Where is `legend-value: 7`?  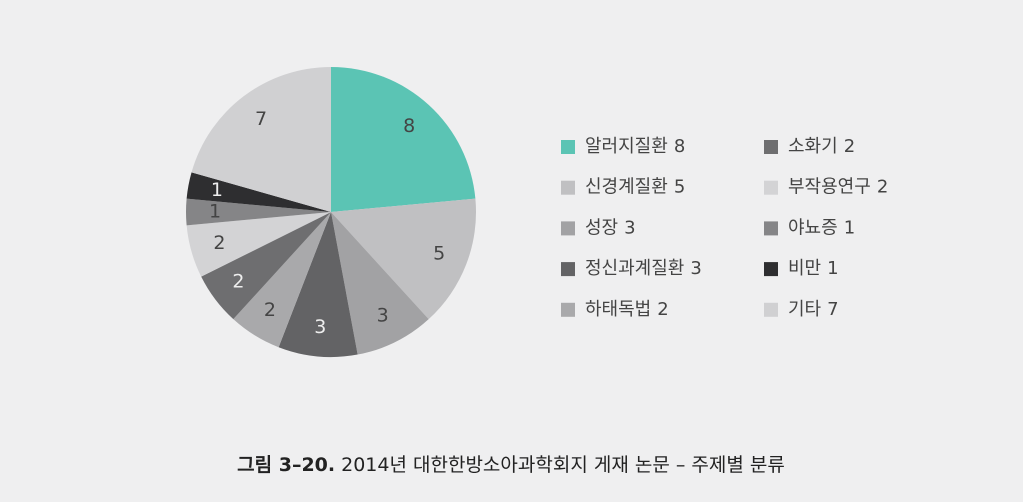 legend-value: 7 is located at coordinates (832, 309).